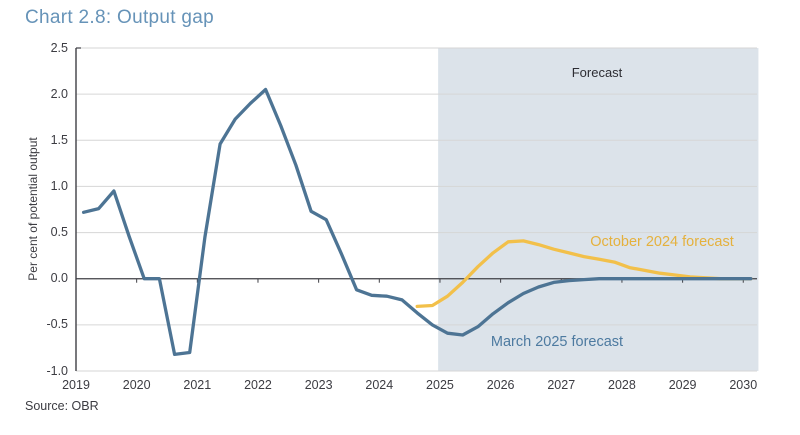 This screenshot has width=800, height=435. What do you see at coordinates (62, 406) in the screenshot?
I see `source-note: Source: OBR` at bounding box center [62, 406].